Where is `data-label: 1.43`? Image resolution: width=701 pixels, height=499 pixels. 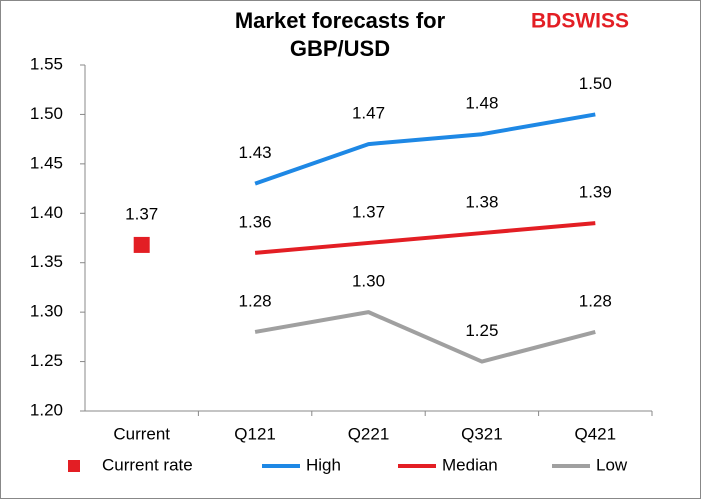
data-label: 1.43 is located at coordinates (255, 152).